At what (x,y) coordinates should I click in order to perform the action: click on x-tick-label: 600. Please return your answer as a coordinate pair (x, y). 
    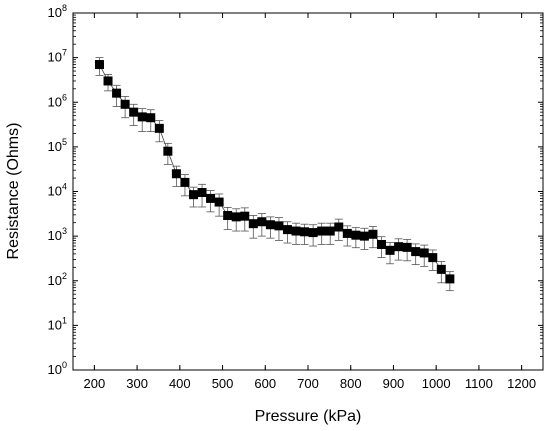
    Looking at the image, I should click on (265, 383).